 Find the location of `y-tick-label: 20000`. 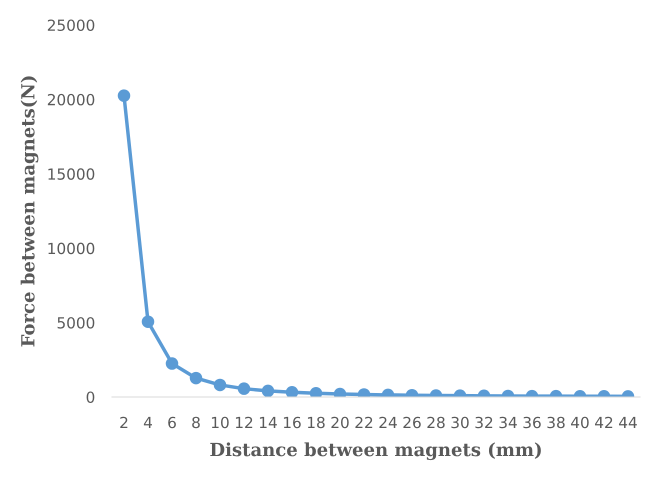

y-tick-label: 20000 is located at coordinates (71, 100).